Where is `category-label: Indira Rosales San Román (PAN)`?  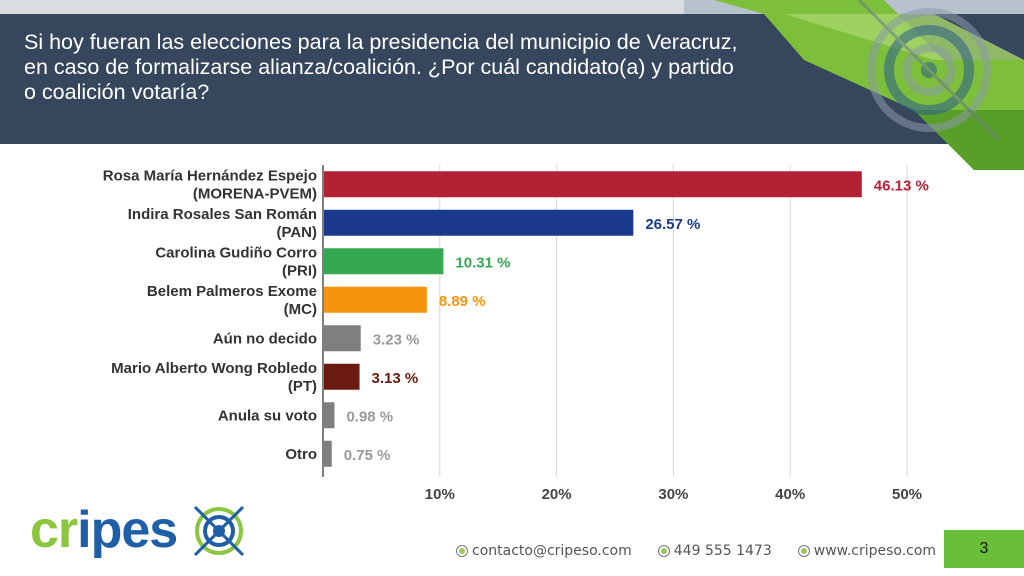
category-label: Indira Rosales San Román (PAN) is located at coordinates (222, 223).